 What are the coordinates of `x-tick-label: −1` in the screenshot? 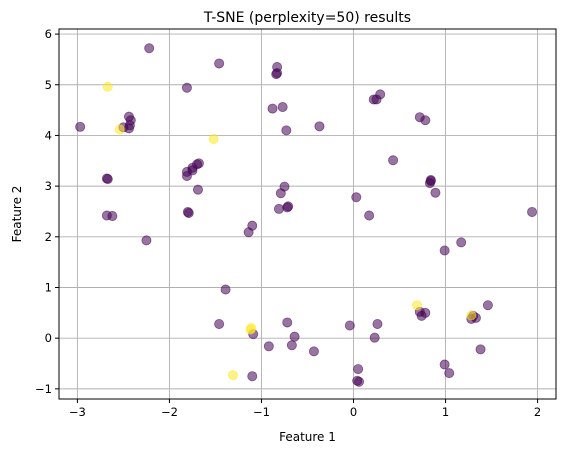 It's located at (261, 412).